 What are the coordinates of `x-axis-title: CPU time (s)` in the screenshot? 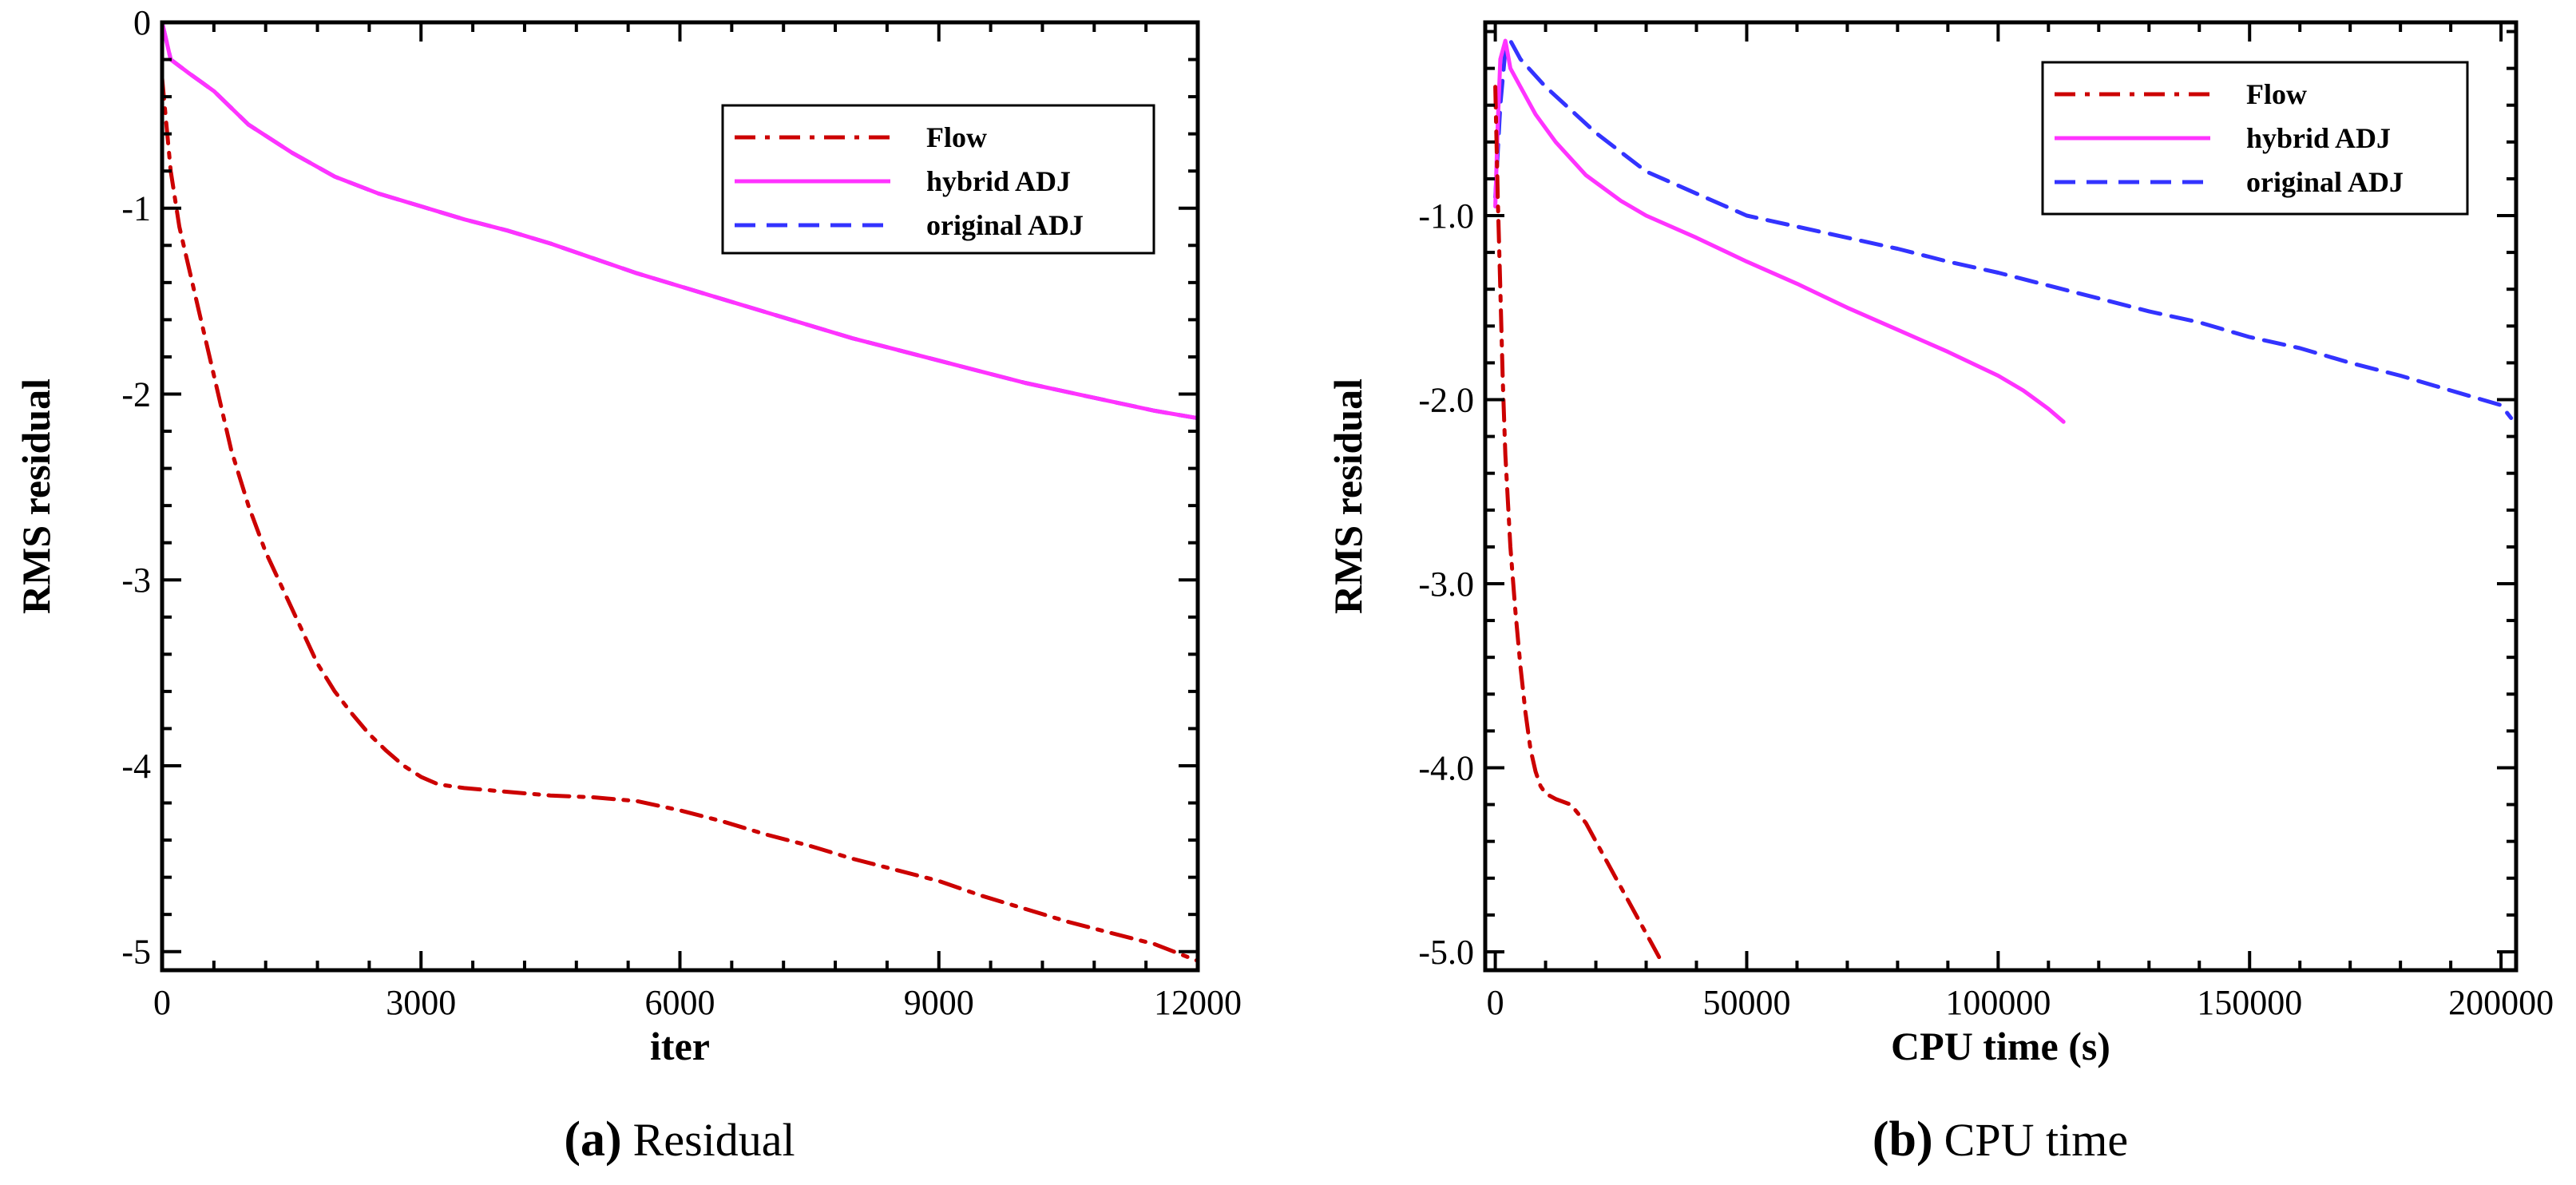 It's located at (2001, 1046).